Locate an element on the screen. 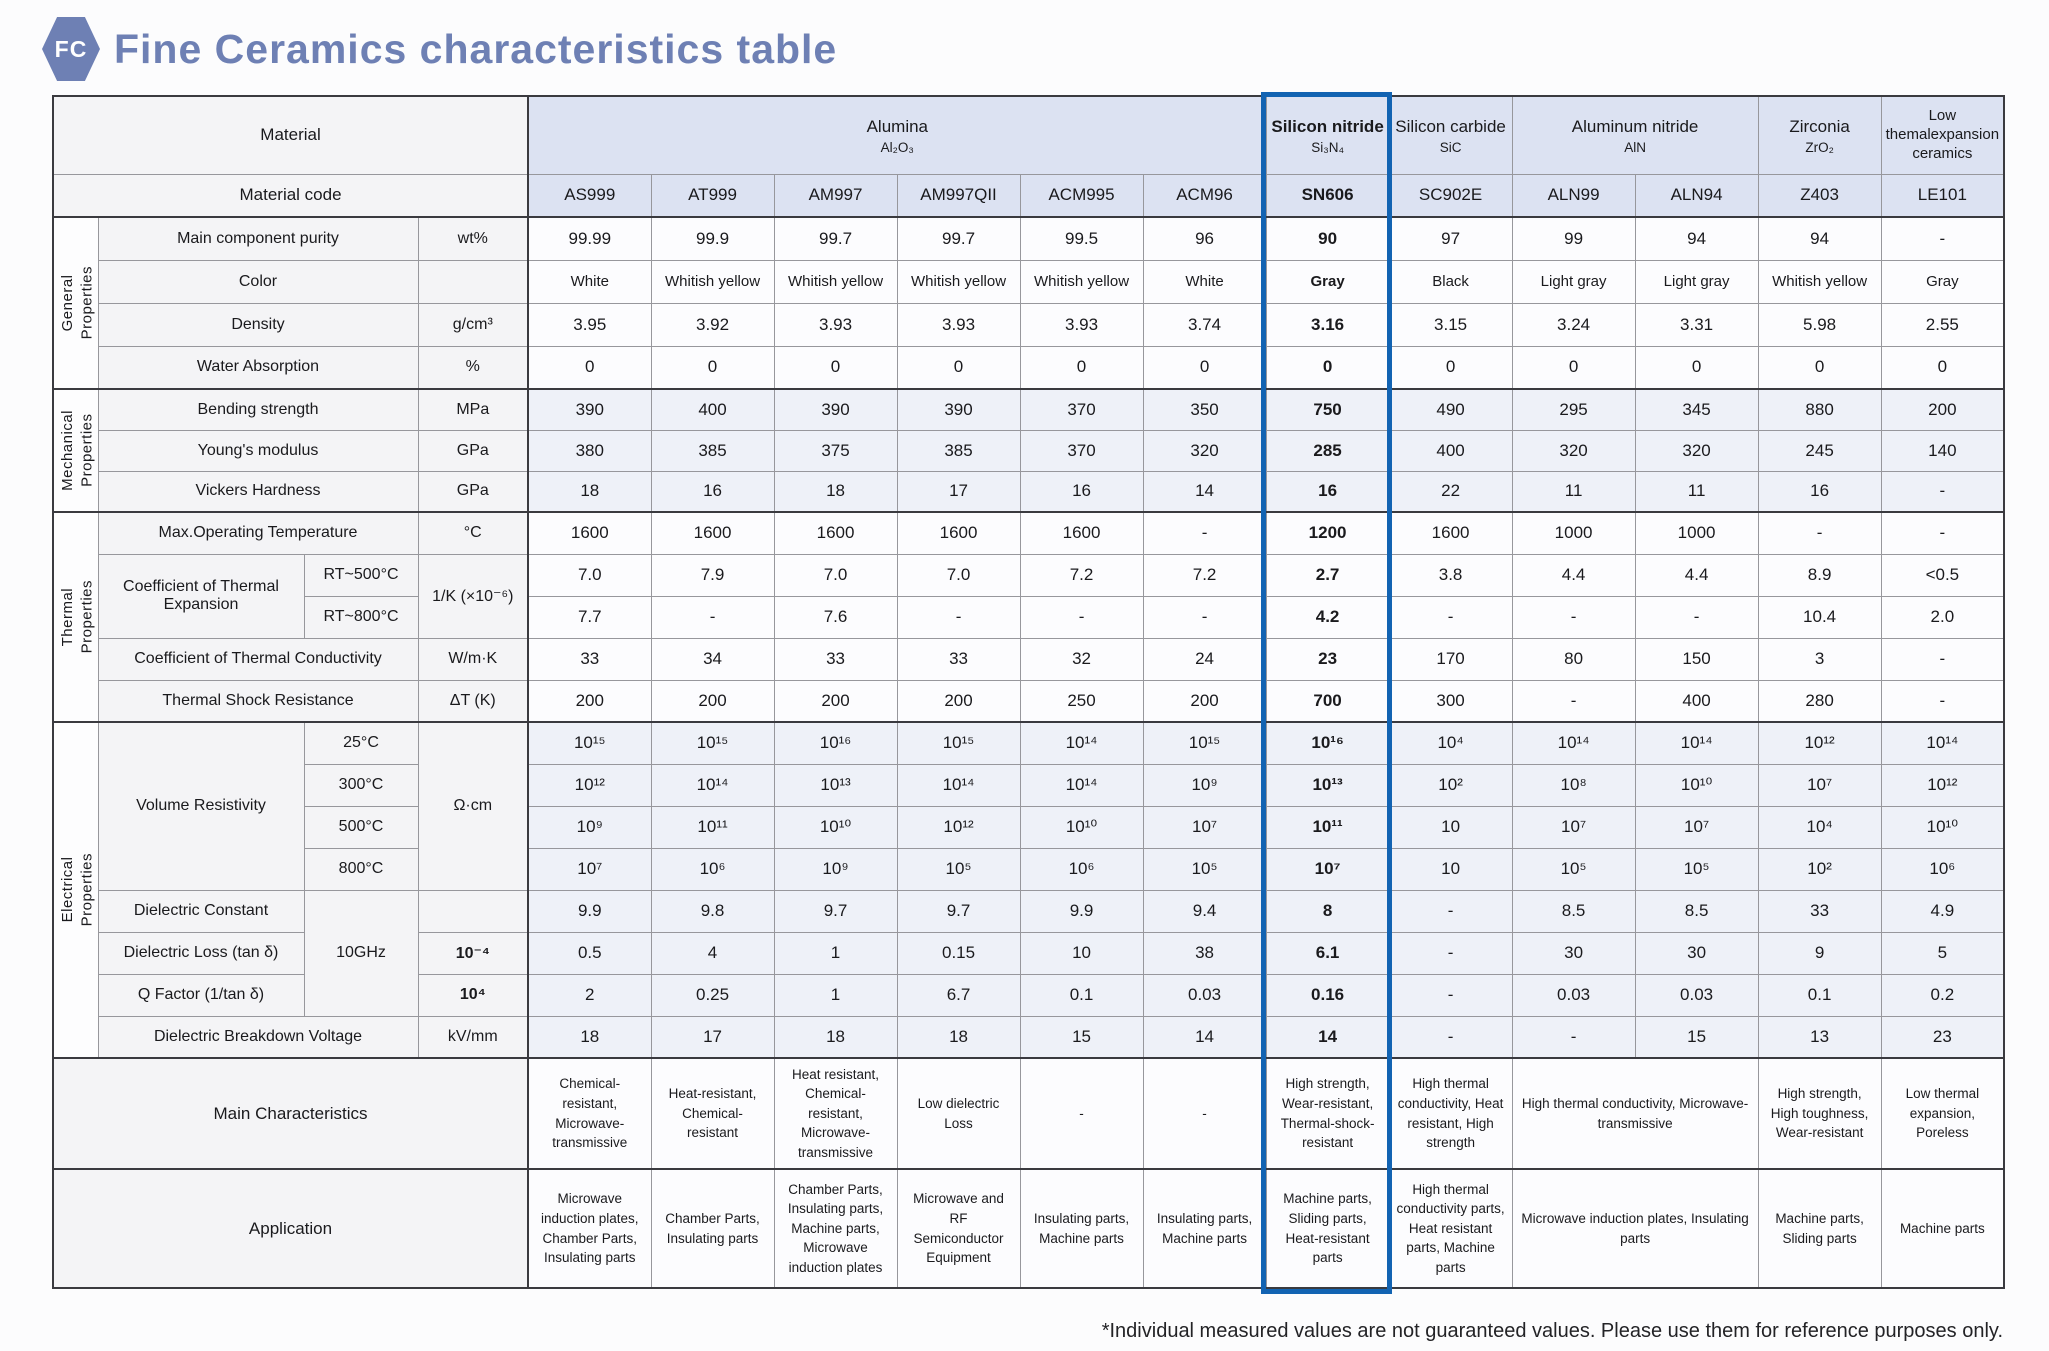 The image size is (2049, 1351). shock-value: 400 is located at coordinates (1696, 701).